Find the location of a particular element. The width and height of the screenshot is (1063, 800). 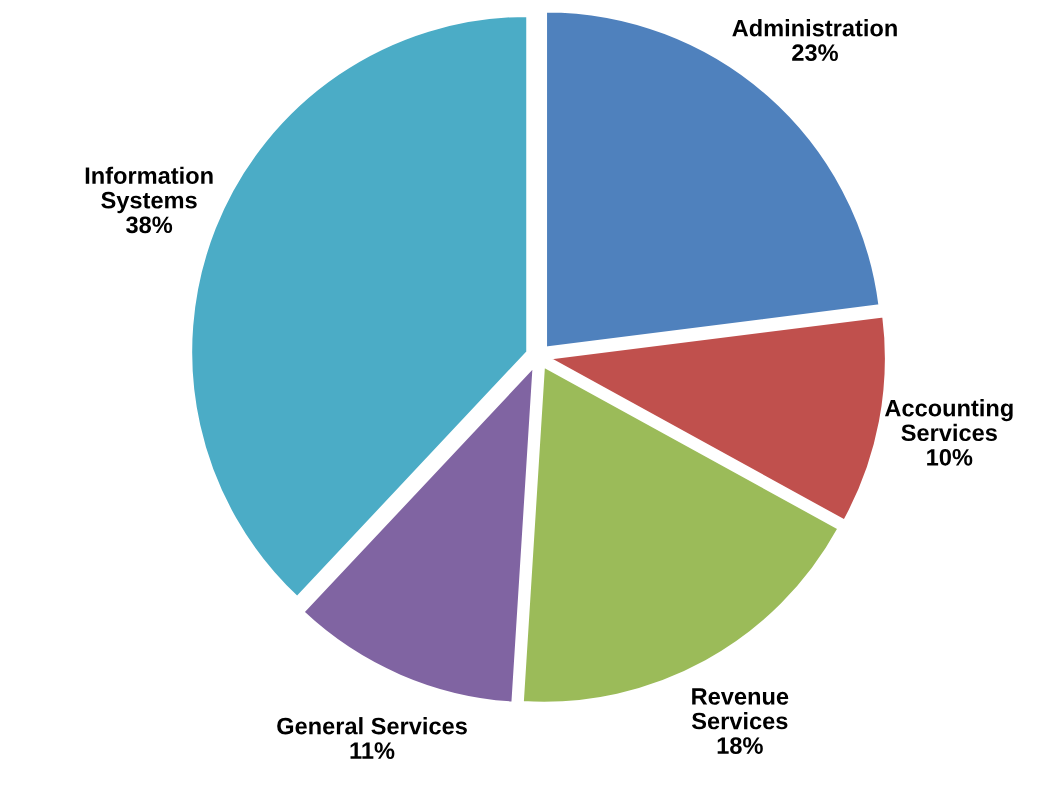

slice-label: Accounting Services is located at coordinates (948, 420).